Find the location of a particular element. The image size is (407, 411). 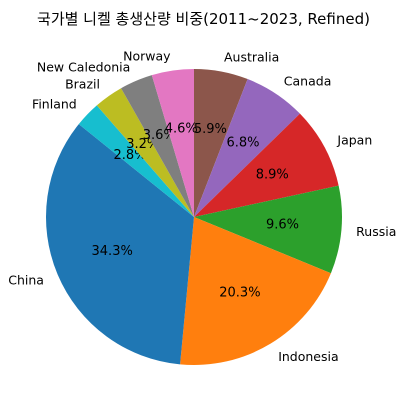

pie-percent-label: 34.3% is located at coordinates (112, 251).